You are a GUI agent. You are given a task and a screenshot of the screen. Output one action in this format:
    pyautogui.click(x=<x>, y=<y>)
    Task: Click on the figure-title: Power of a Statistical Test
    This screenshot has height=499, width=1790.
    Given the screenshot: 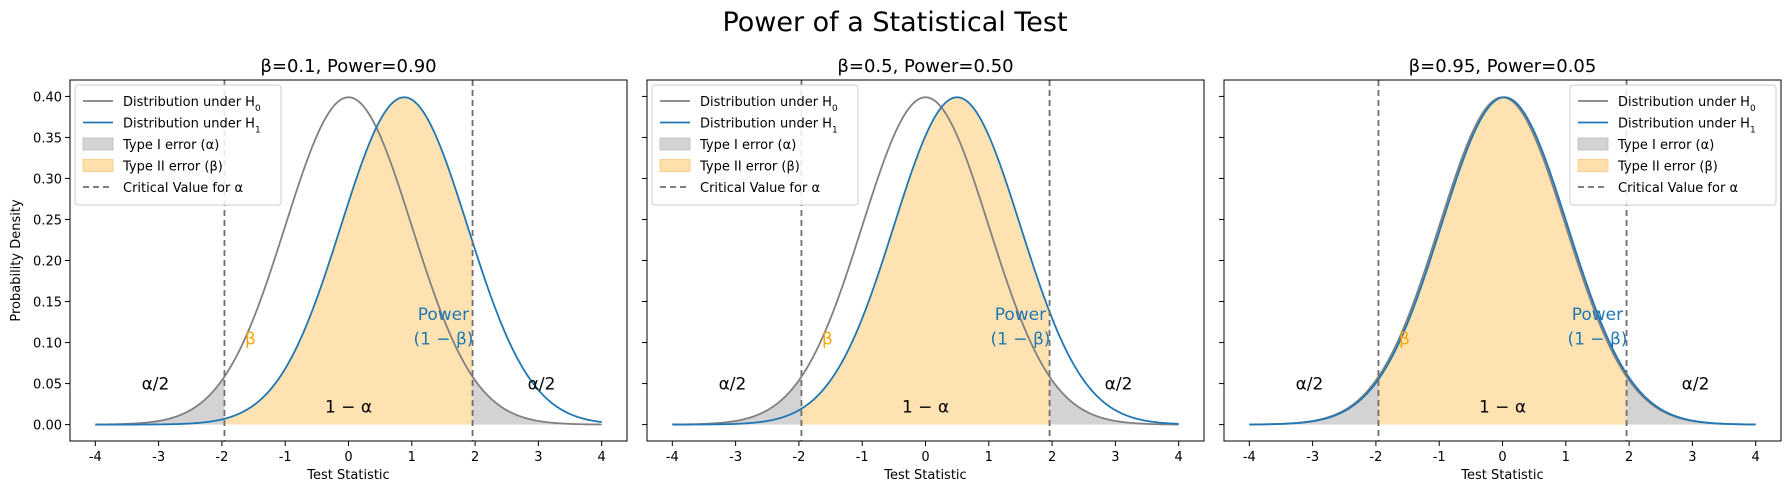 What is the action you would take?
    pyautogui.click(x=894, y=22)
    